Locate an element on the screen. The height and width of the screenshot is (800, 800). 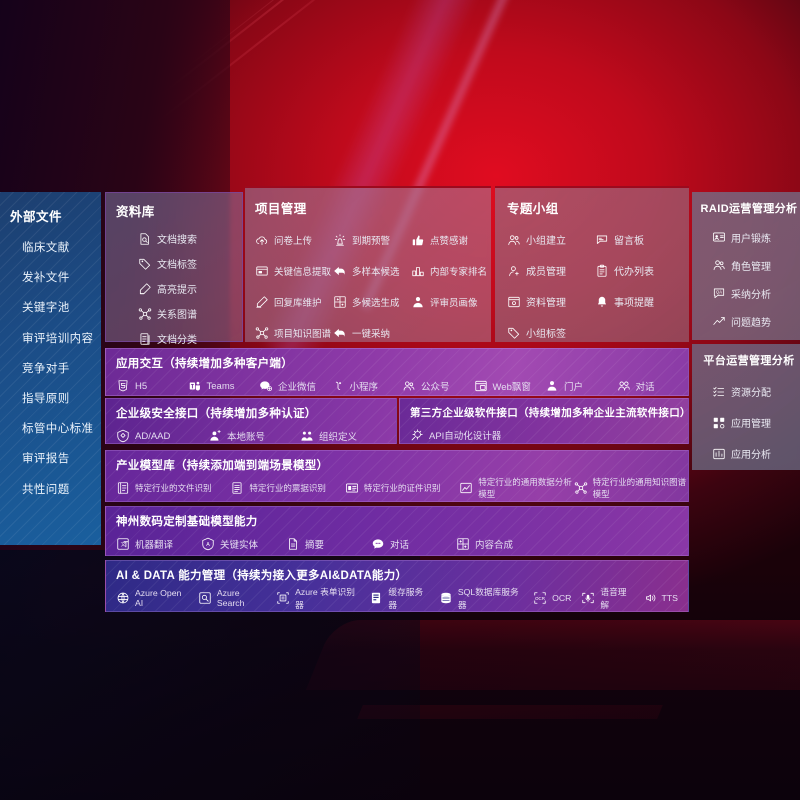
project-item: 多候选生成 is located at coordinates (372, 301).